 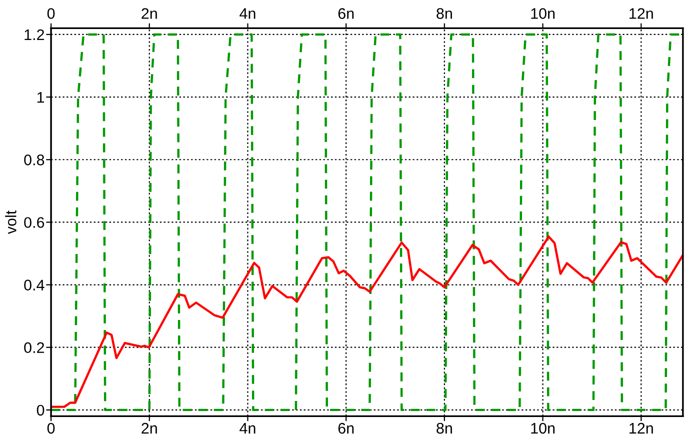 I want to click on x2-tick-label: 0, so click(x=51, y=13).